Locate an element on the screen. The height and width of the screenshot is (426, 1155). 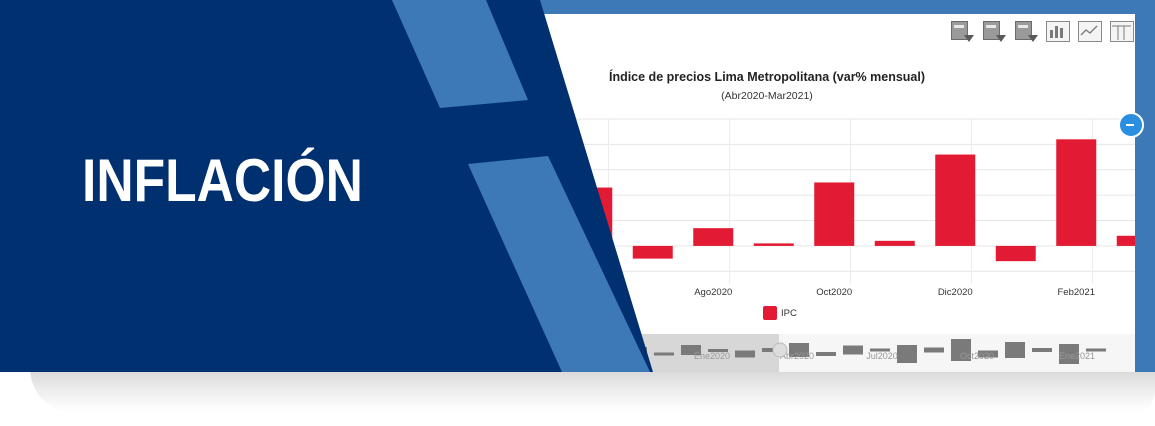
accent-stripe-top is located at coordinates (460, 54).